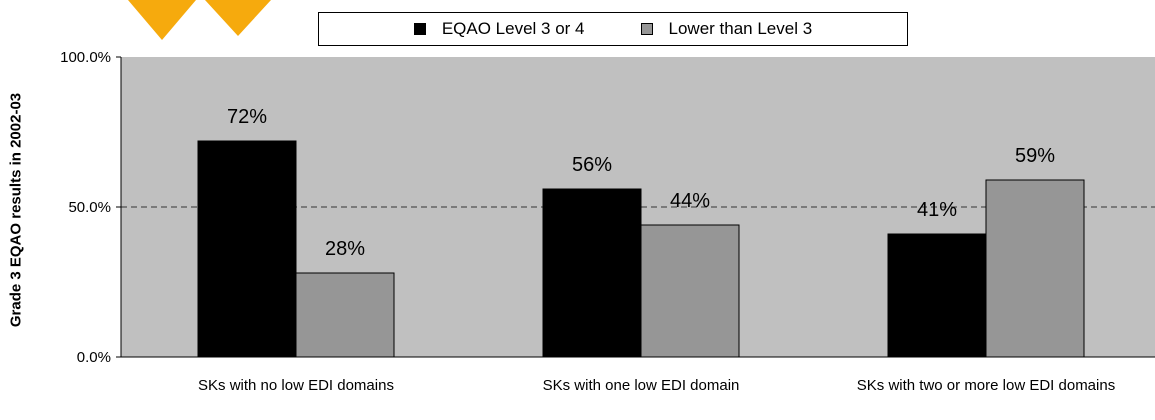  I want to click on data-label: 28%, so click(345, 249).